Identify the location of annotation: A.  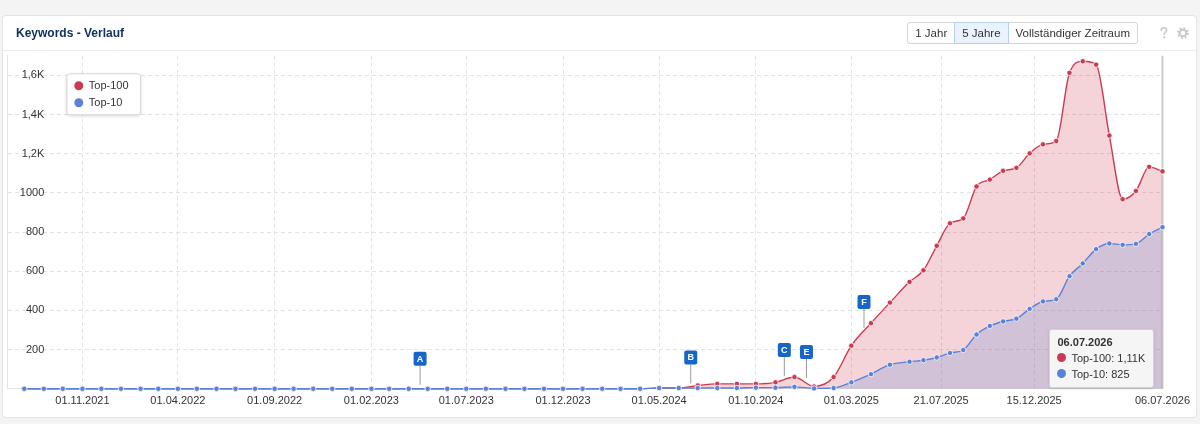
(420, 358).